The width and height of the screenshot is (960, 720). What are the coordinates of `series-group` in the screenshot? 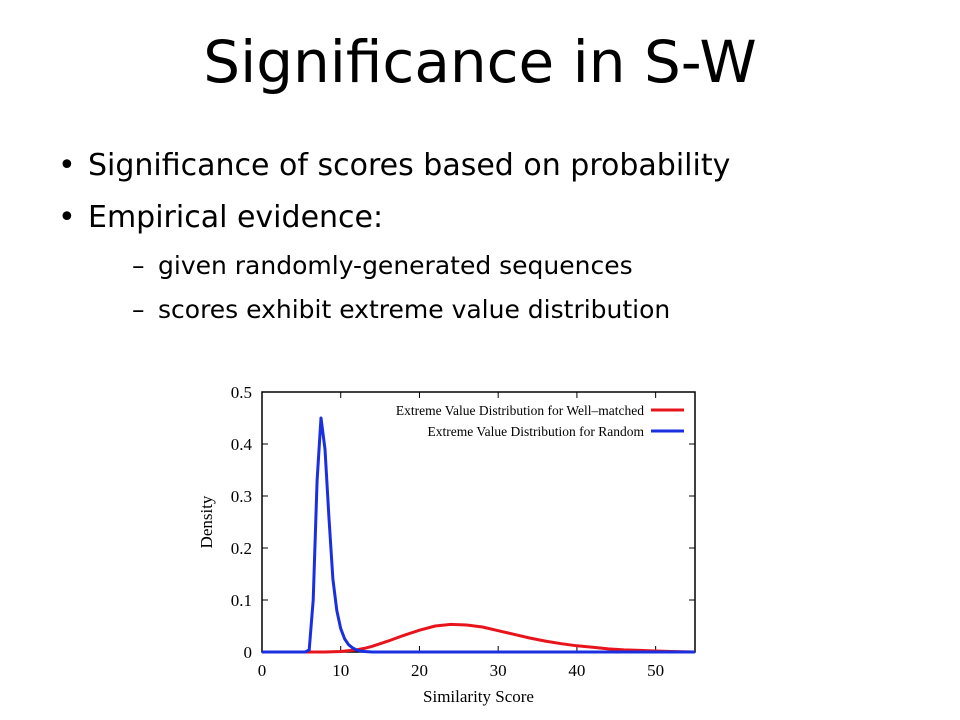 It's located at (479, 535).